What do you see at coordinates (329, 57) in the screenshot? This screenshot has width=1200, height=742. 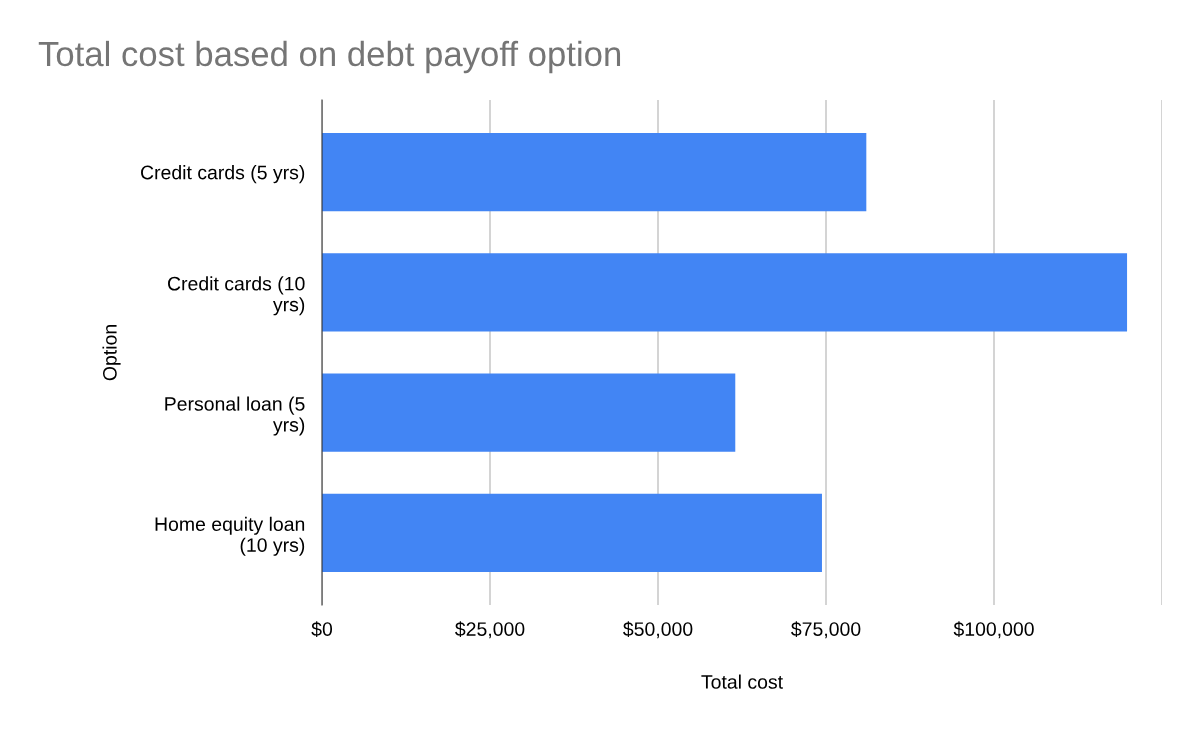 I see `chart-title: Total cost based on debt payoff option` at bounding box center [329, 57].